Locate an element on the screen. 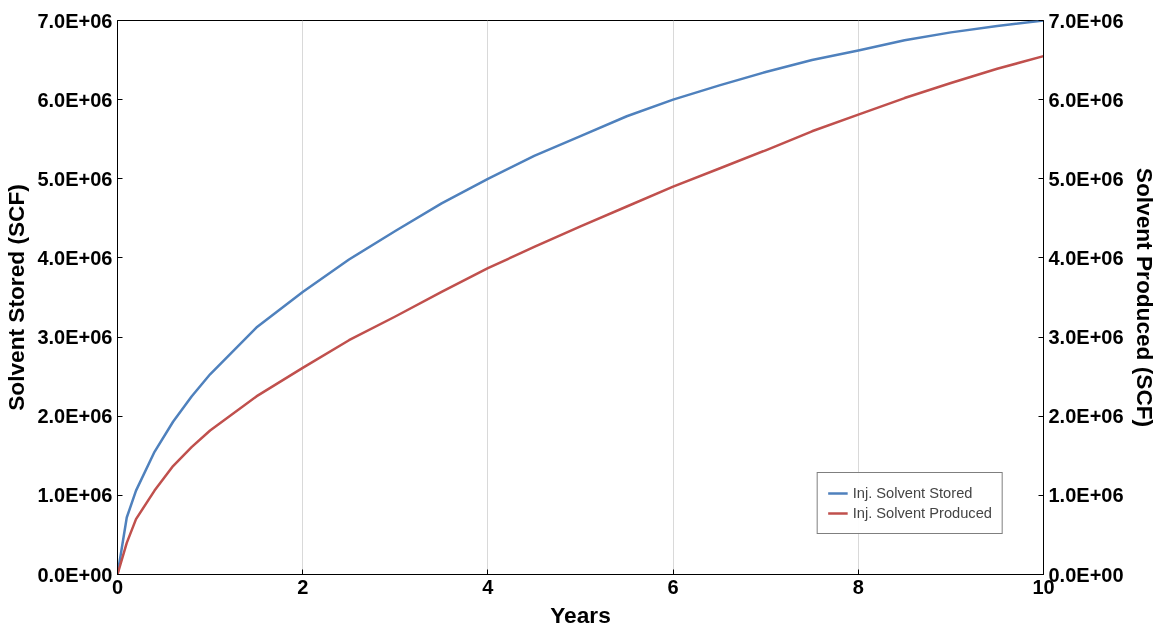  y2-tick-label: 2.0E+06 is located at coordinates (1086, 416).